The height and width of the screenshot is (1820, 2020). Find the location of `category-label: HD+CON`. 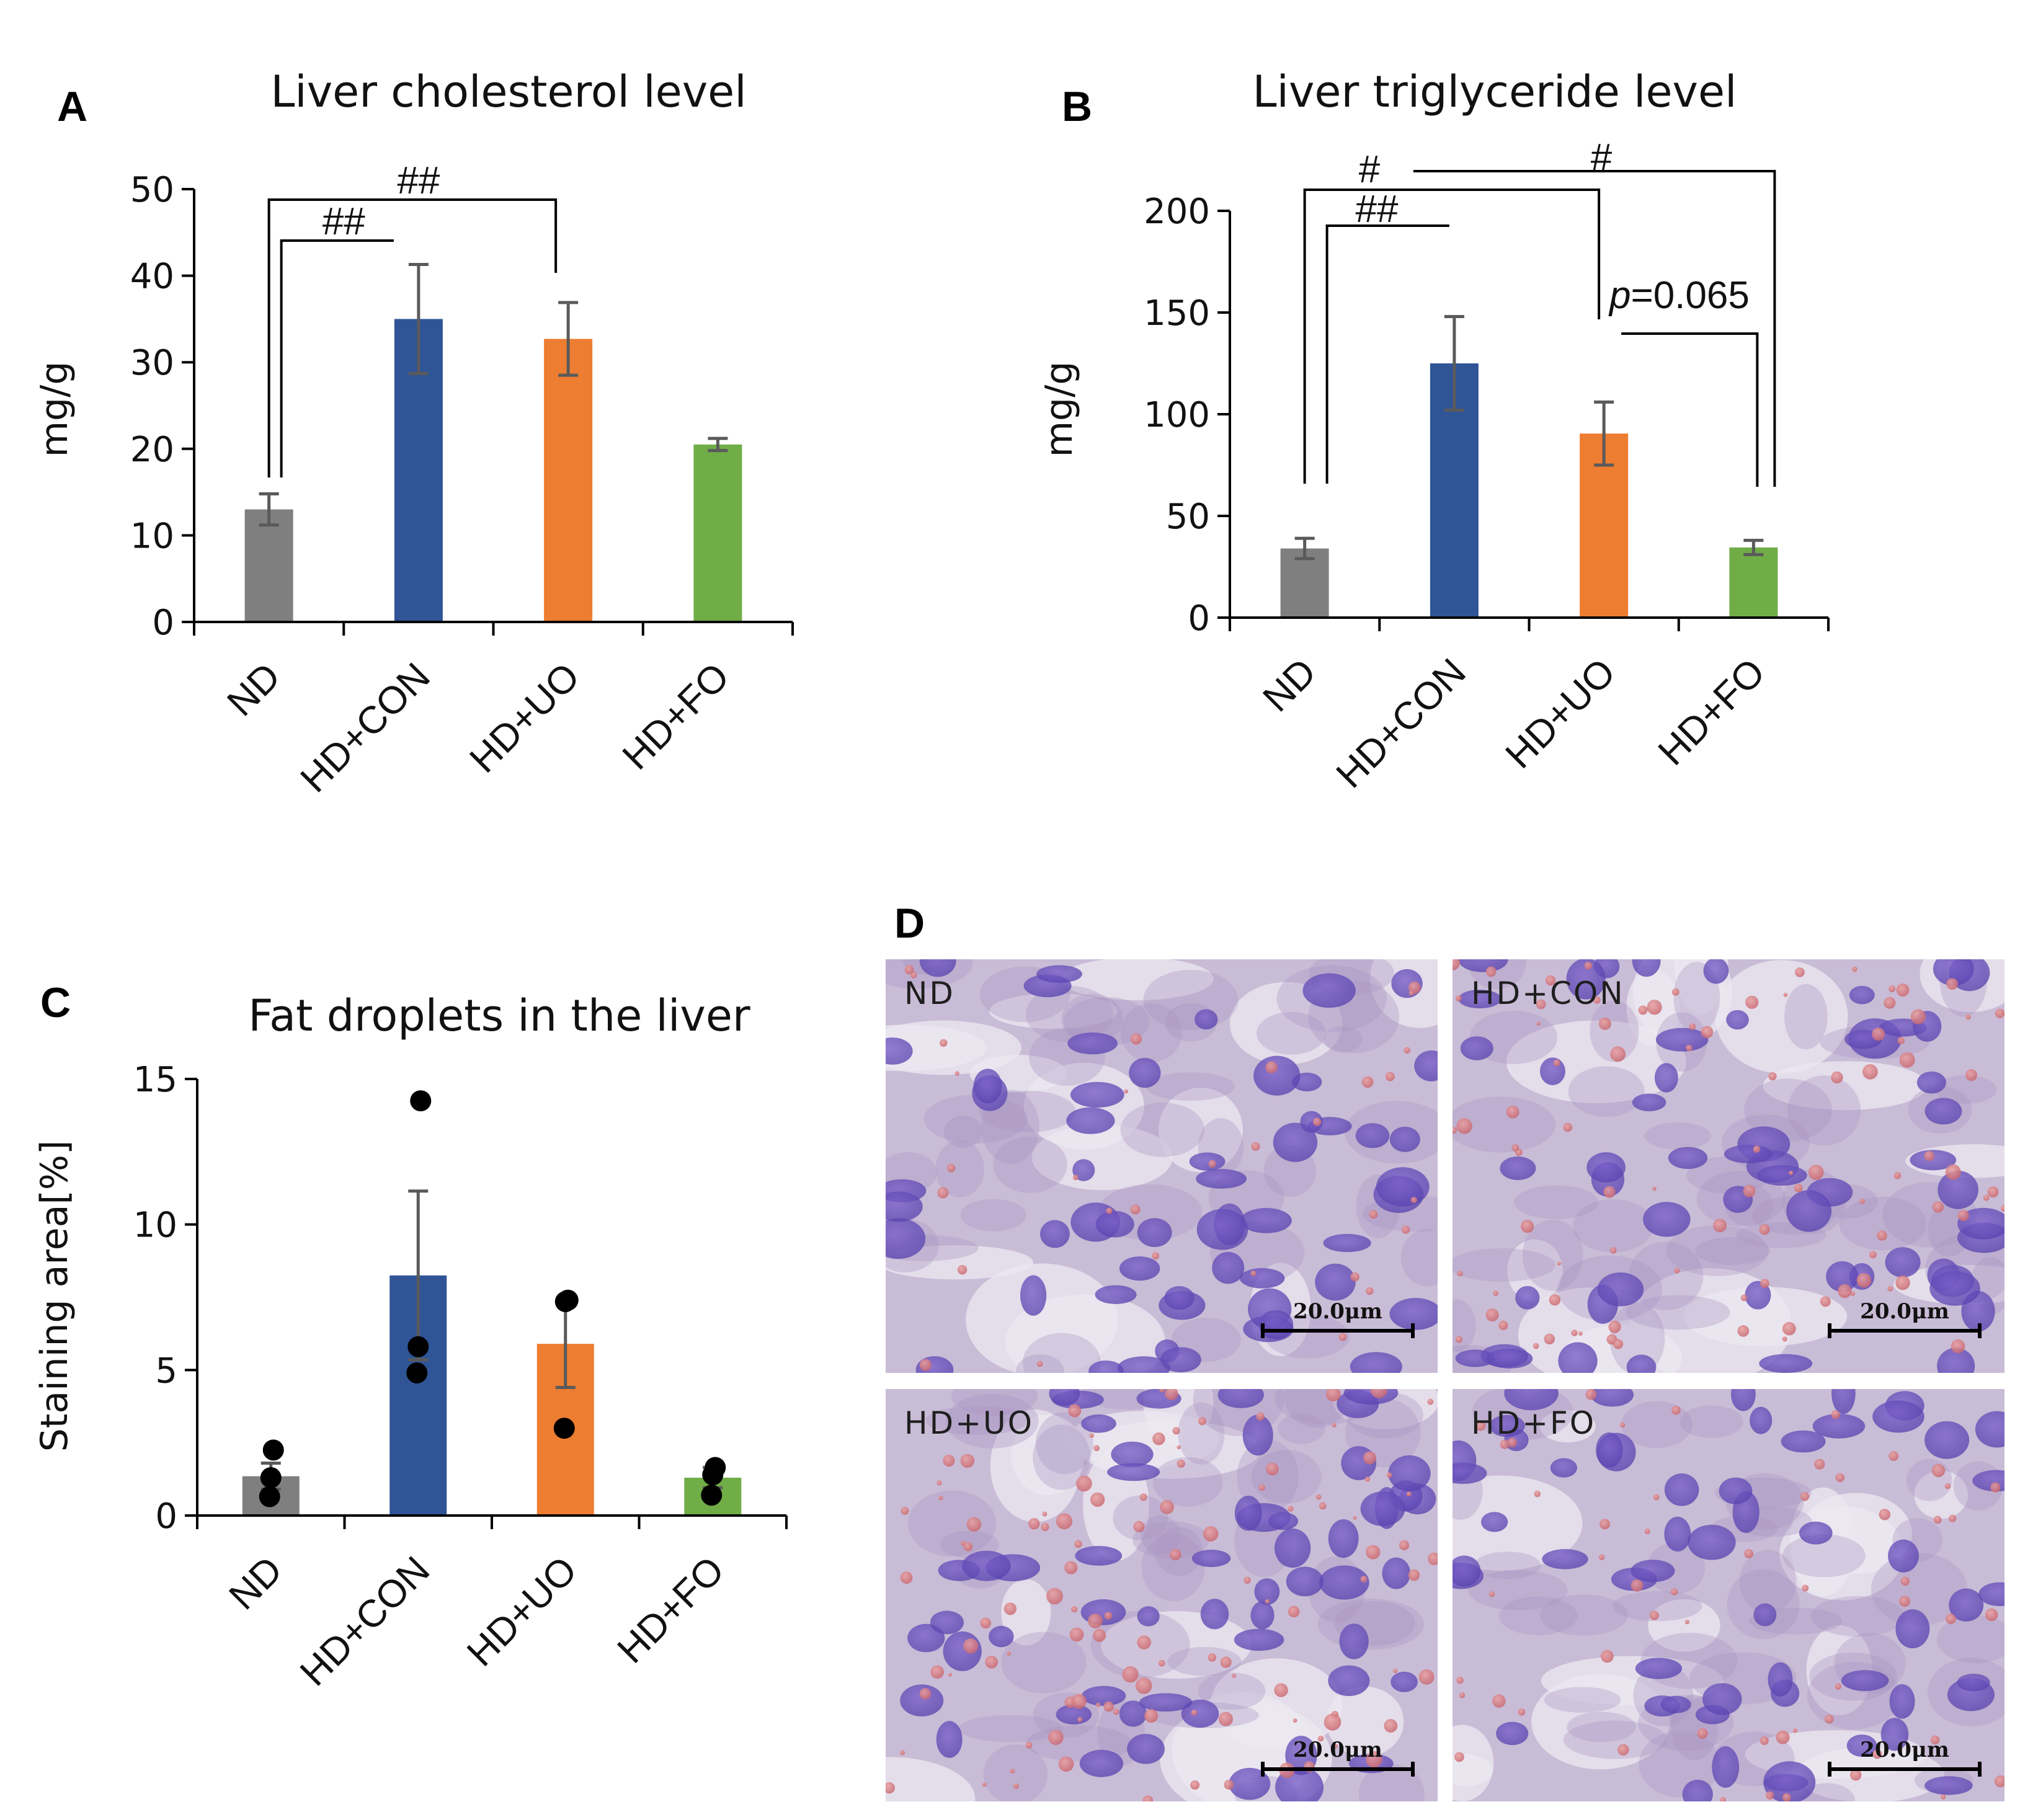

category-label: HD+CON is located at coordinates (365, 728).